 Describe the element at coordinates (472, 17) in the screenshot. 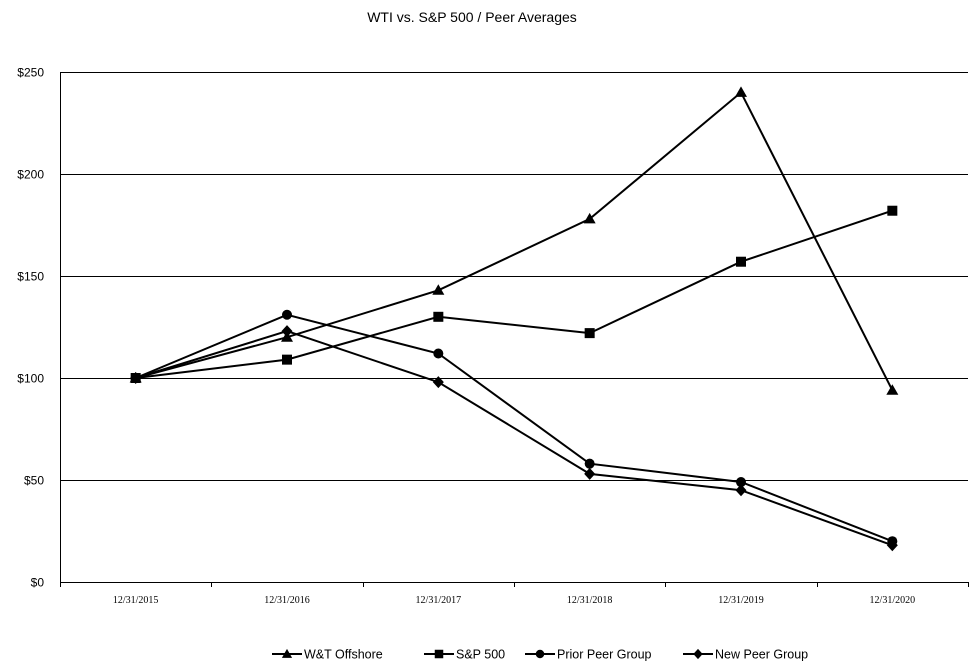

I see `chart-title: WTI vs. S&P 500 / Peer Averages` at that location.